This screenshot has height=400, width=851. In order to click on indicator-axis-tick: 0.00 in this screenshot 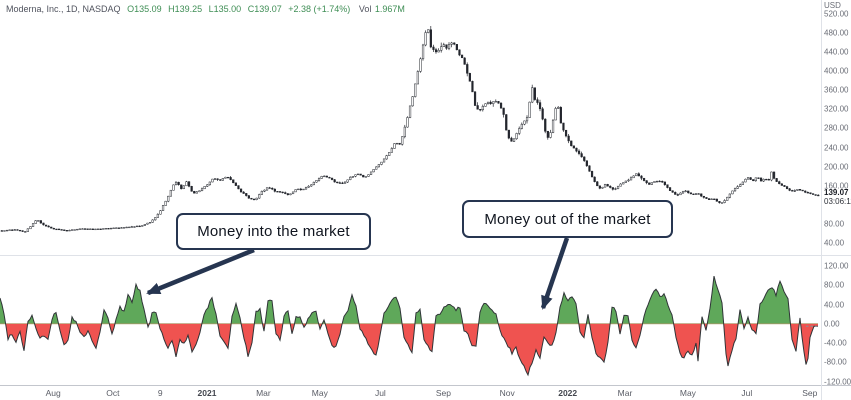, I will do `click(832, 324)`.